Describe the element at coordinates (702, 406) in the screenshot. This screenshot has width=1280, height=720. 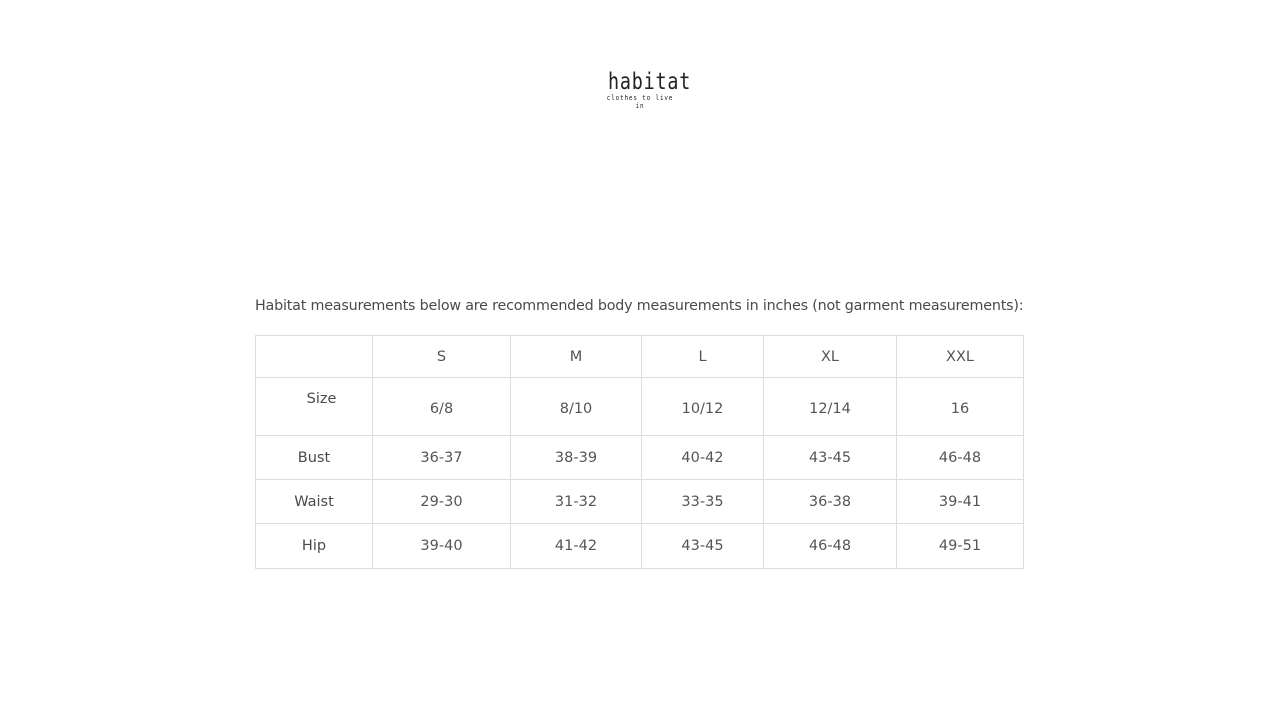
I see `cell: 10/12` at that location.